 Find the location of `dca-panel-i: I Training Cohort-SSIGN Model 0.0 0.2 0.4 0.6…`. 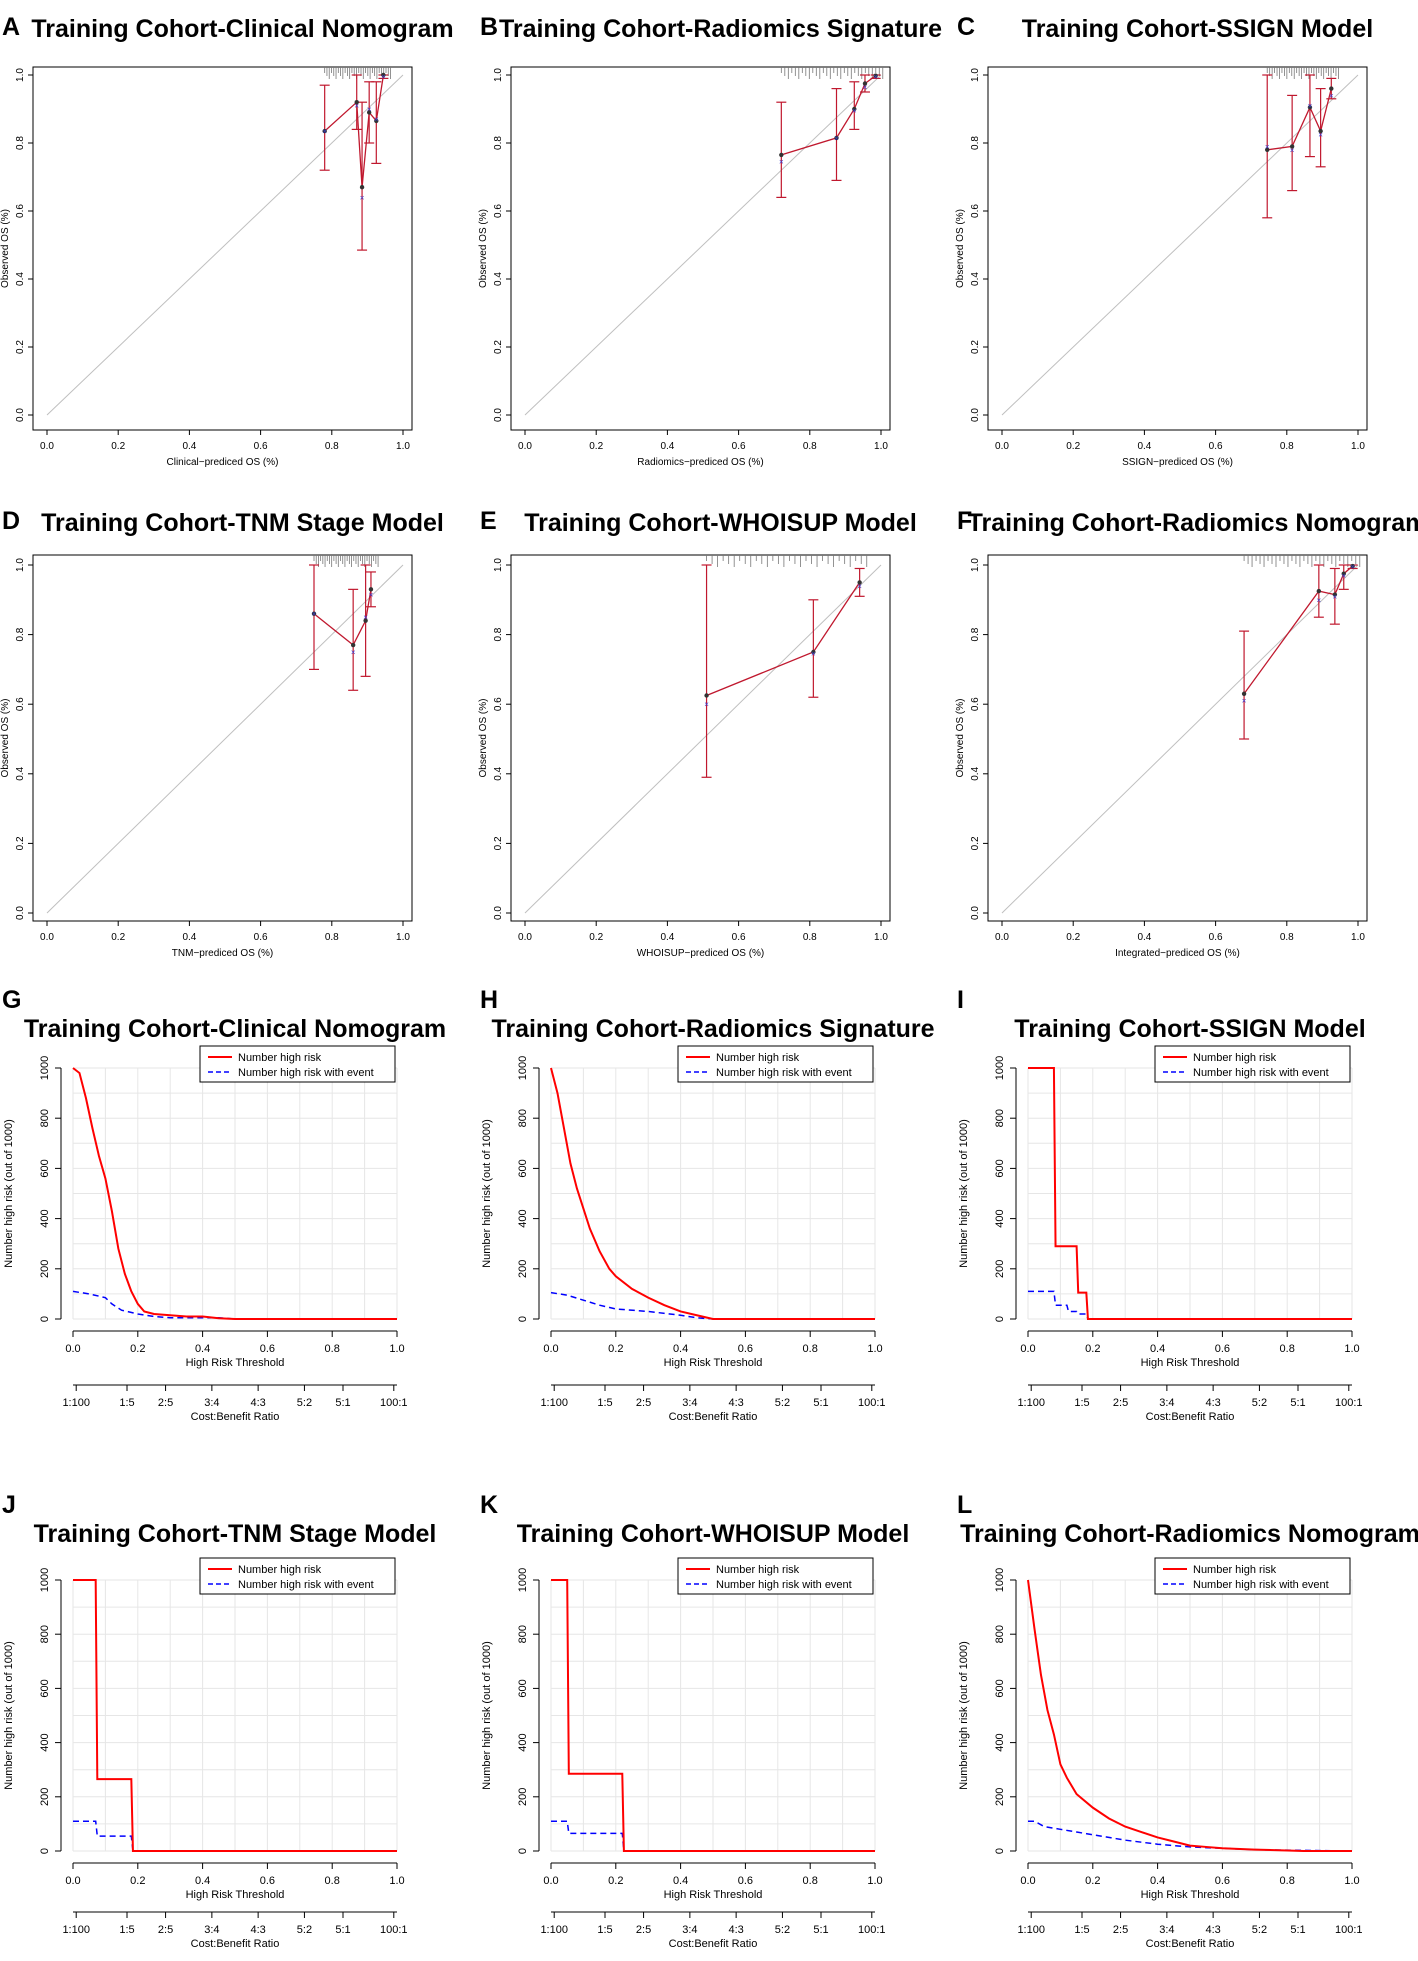

dca-panel-i: I Training Cohort-SSIGN Model 0.0 0.2 0.4 0.6… is located at coordinates (1161, 1204).